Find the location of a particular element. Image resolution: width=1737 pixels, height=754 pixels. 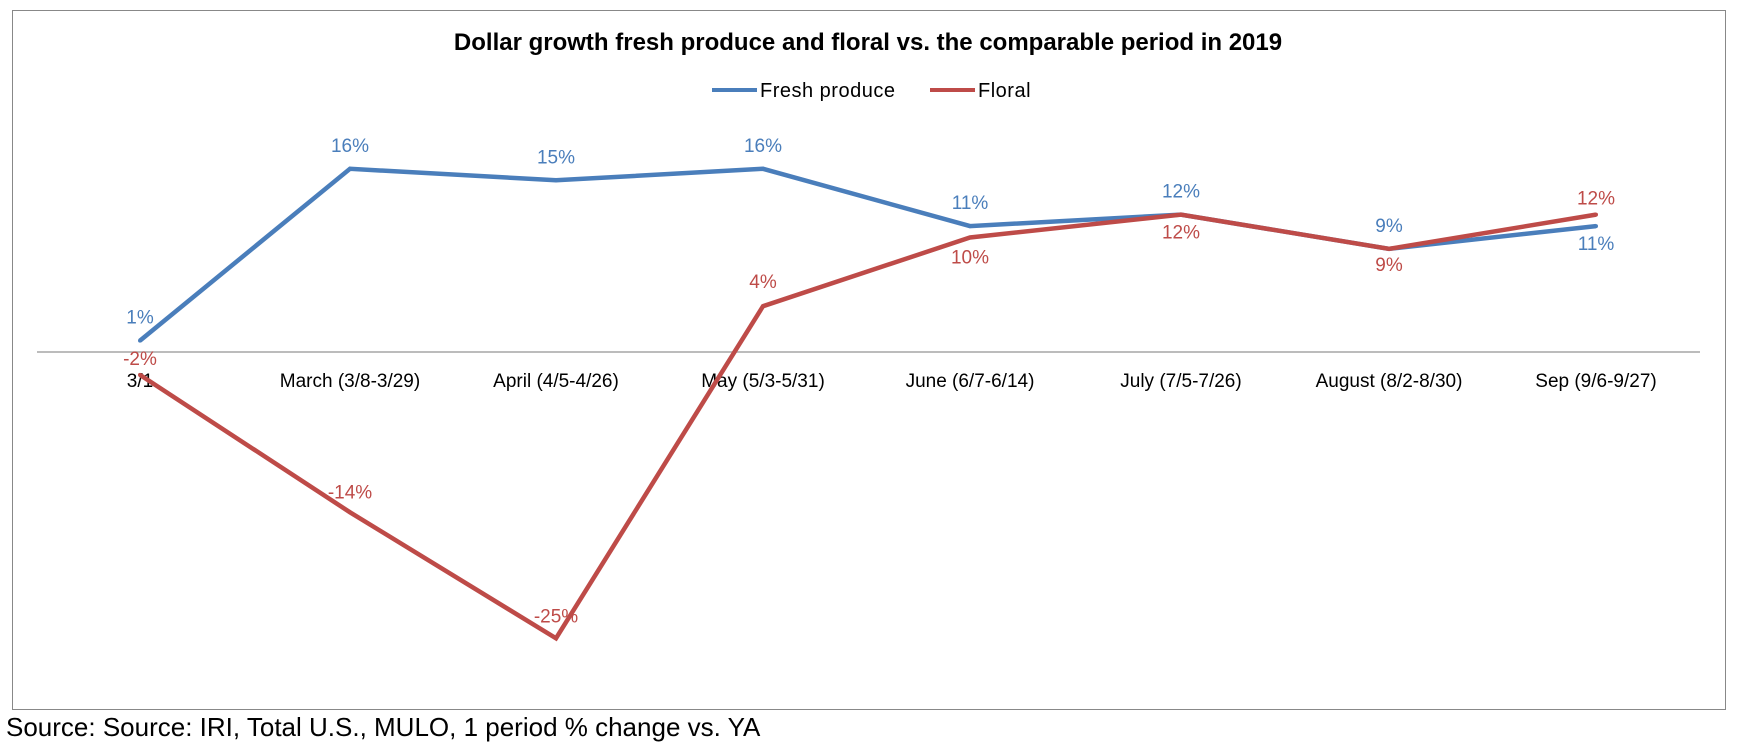

data-label-floral: -25% is located at coordinates (556, 616).